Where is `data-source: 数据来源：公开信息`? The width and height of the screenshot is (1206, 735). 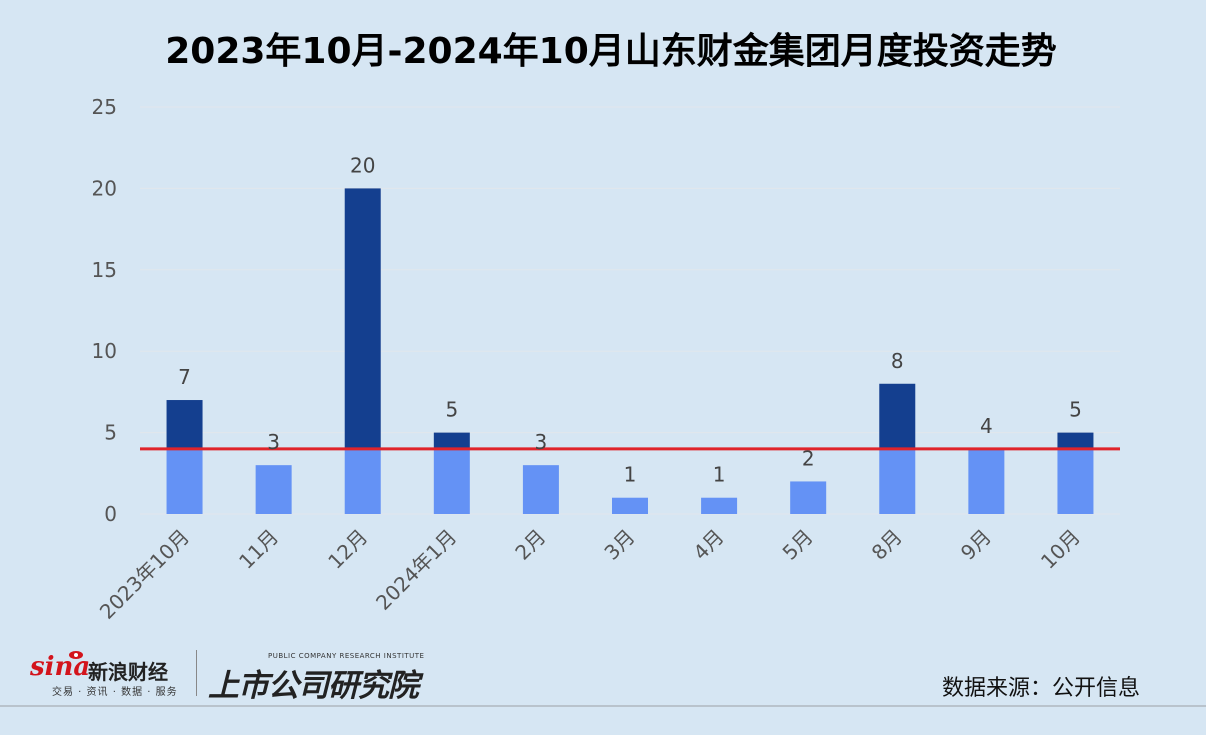
data-source: 数据来源：公开信息 is located at coordinates (1040, 688).